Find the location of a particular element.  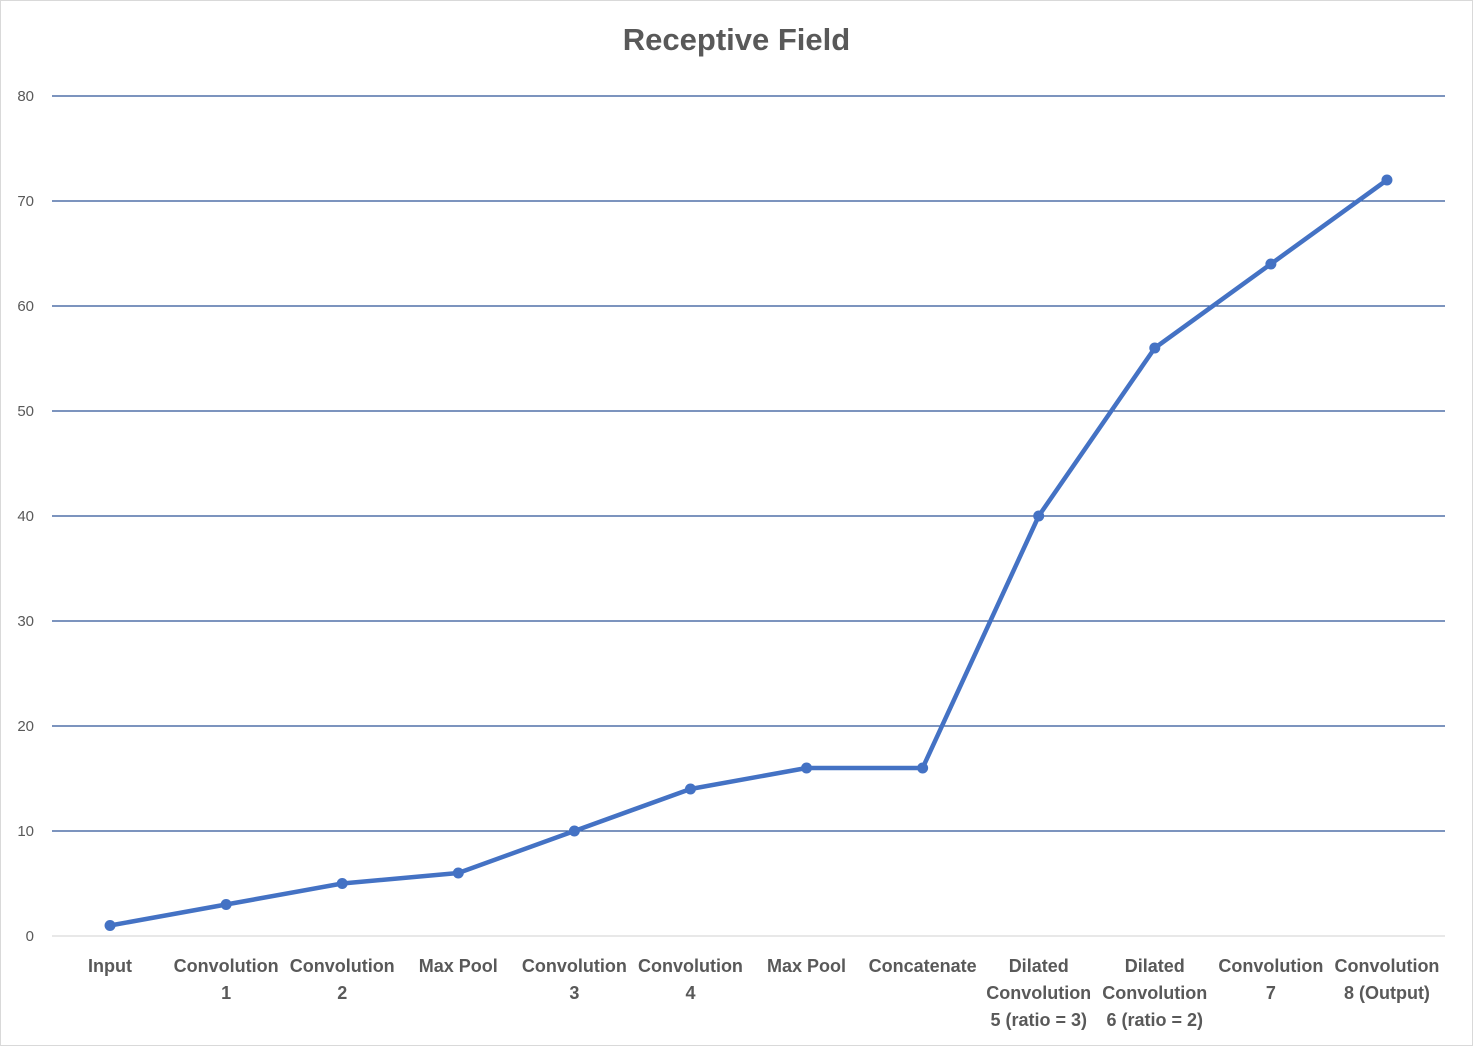

x-tick-label: Convolution 8 (Output) is located at coordinates (1386, 979).